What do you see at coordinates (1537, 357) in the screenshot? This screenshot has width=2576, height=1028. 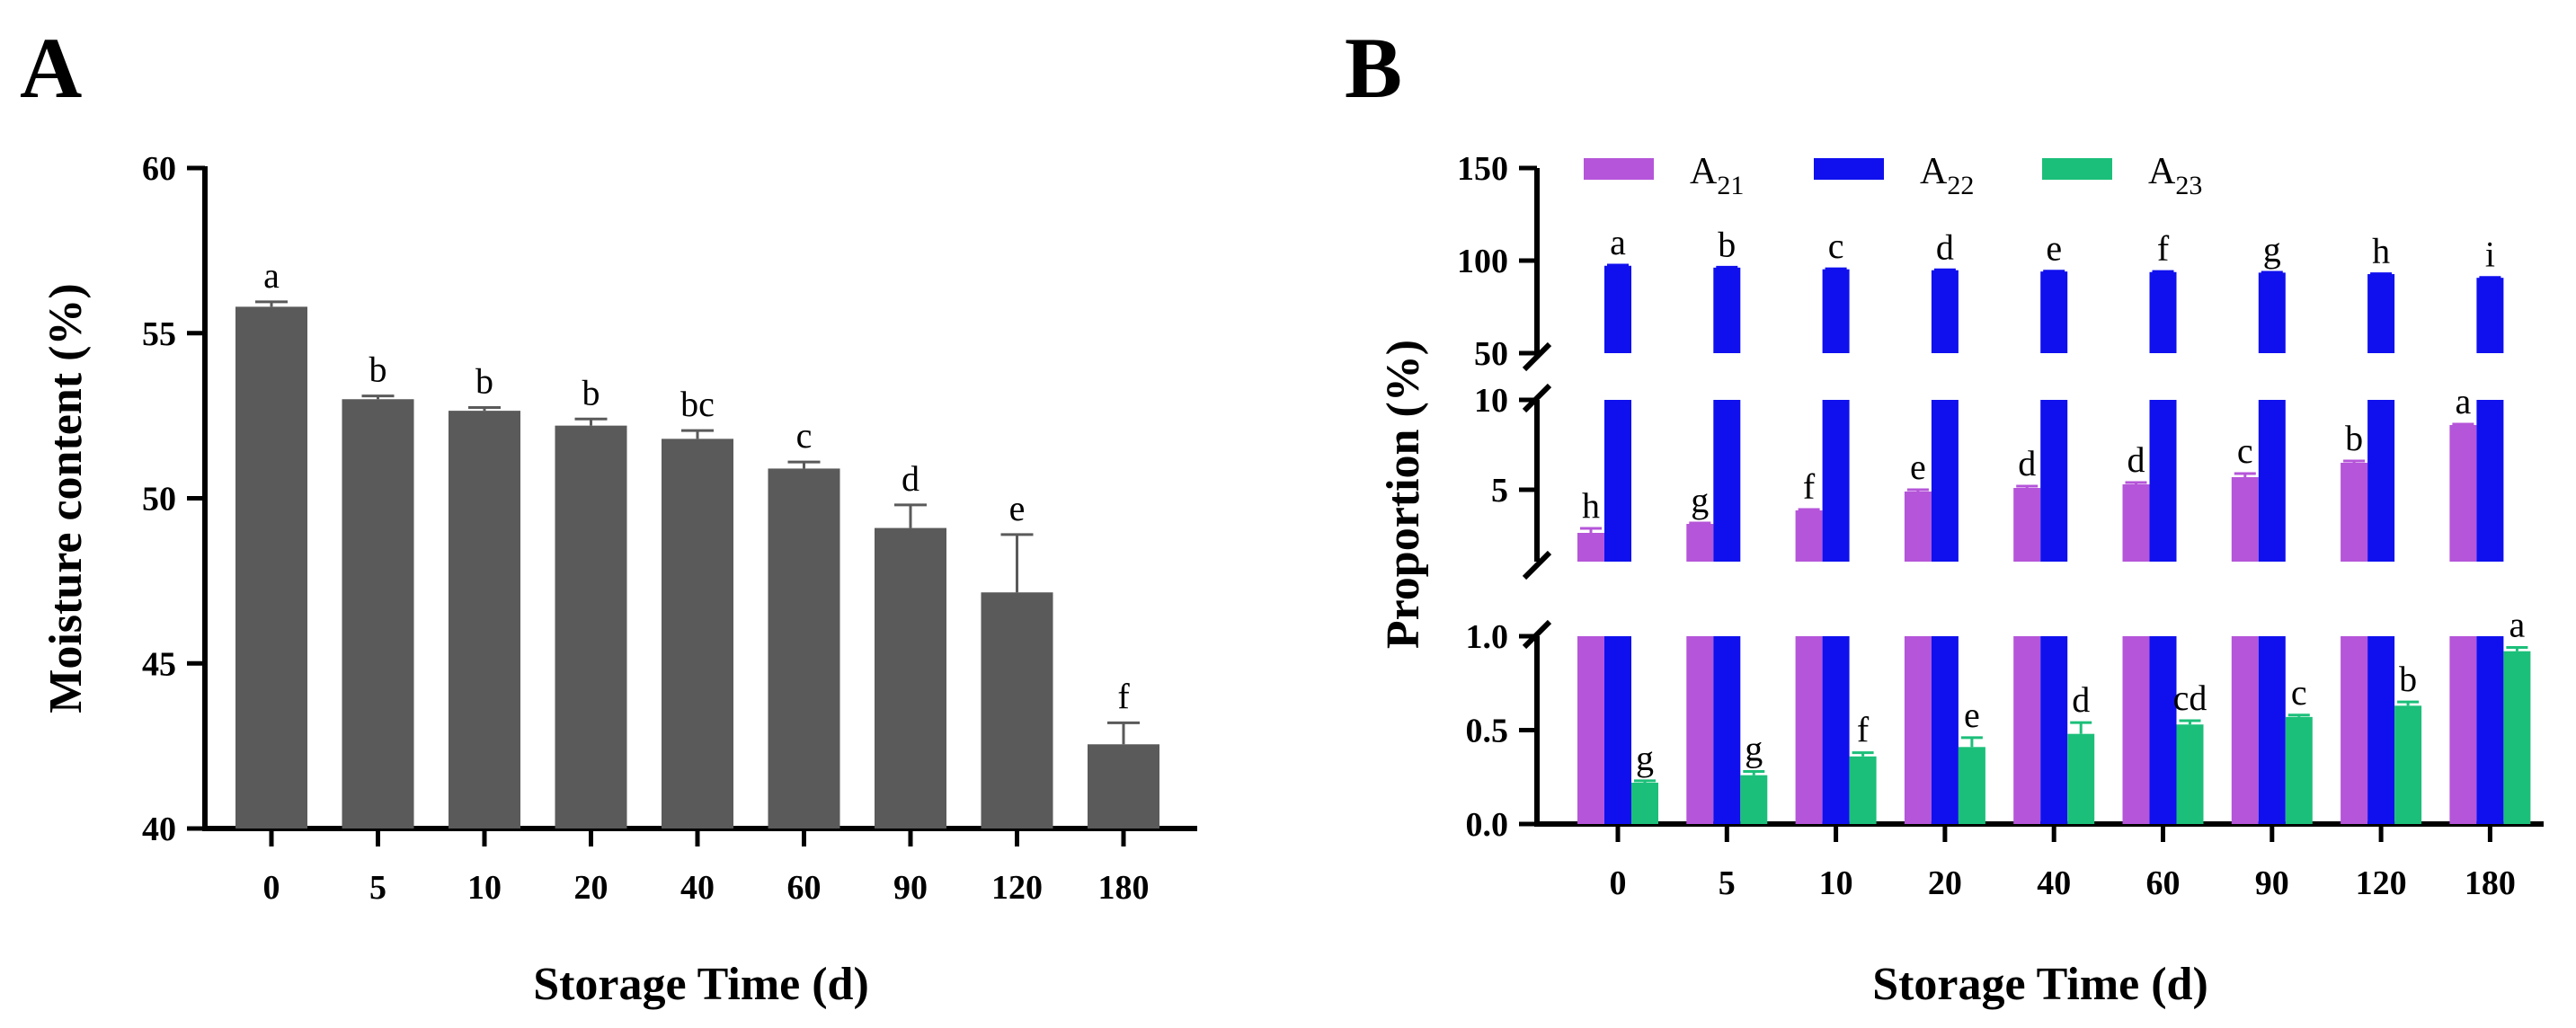 I see `axis-break-mark` at bounding box center [1537, 357].